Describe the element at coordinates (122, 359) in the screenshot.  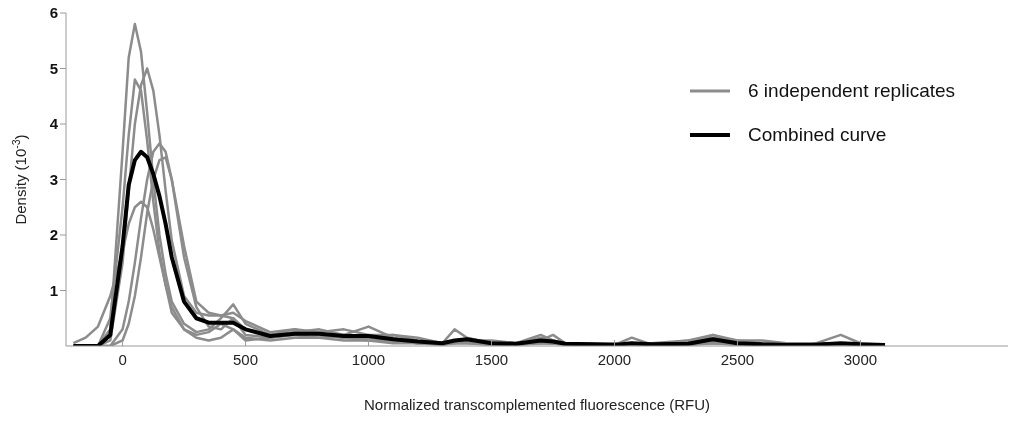
I see `x-tick-label: 0` at that location.